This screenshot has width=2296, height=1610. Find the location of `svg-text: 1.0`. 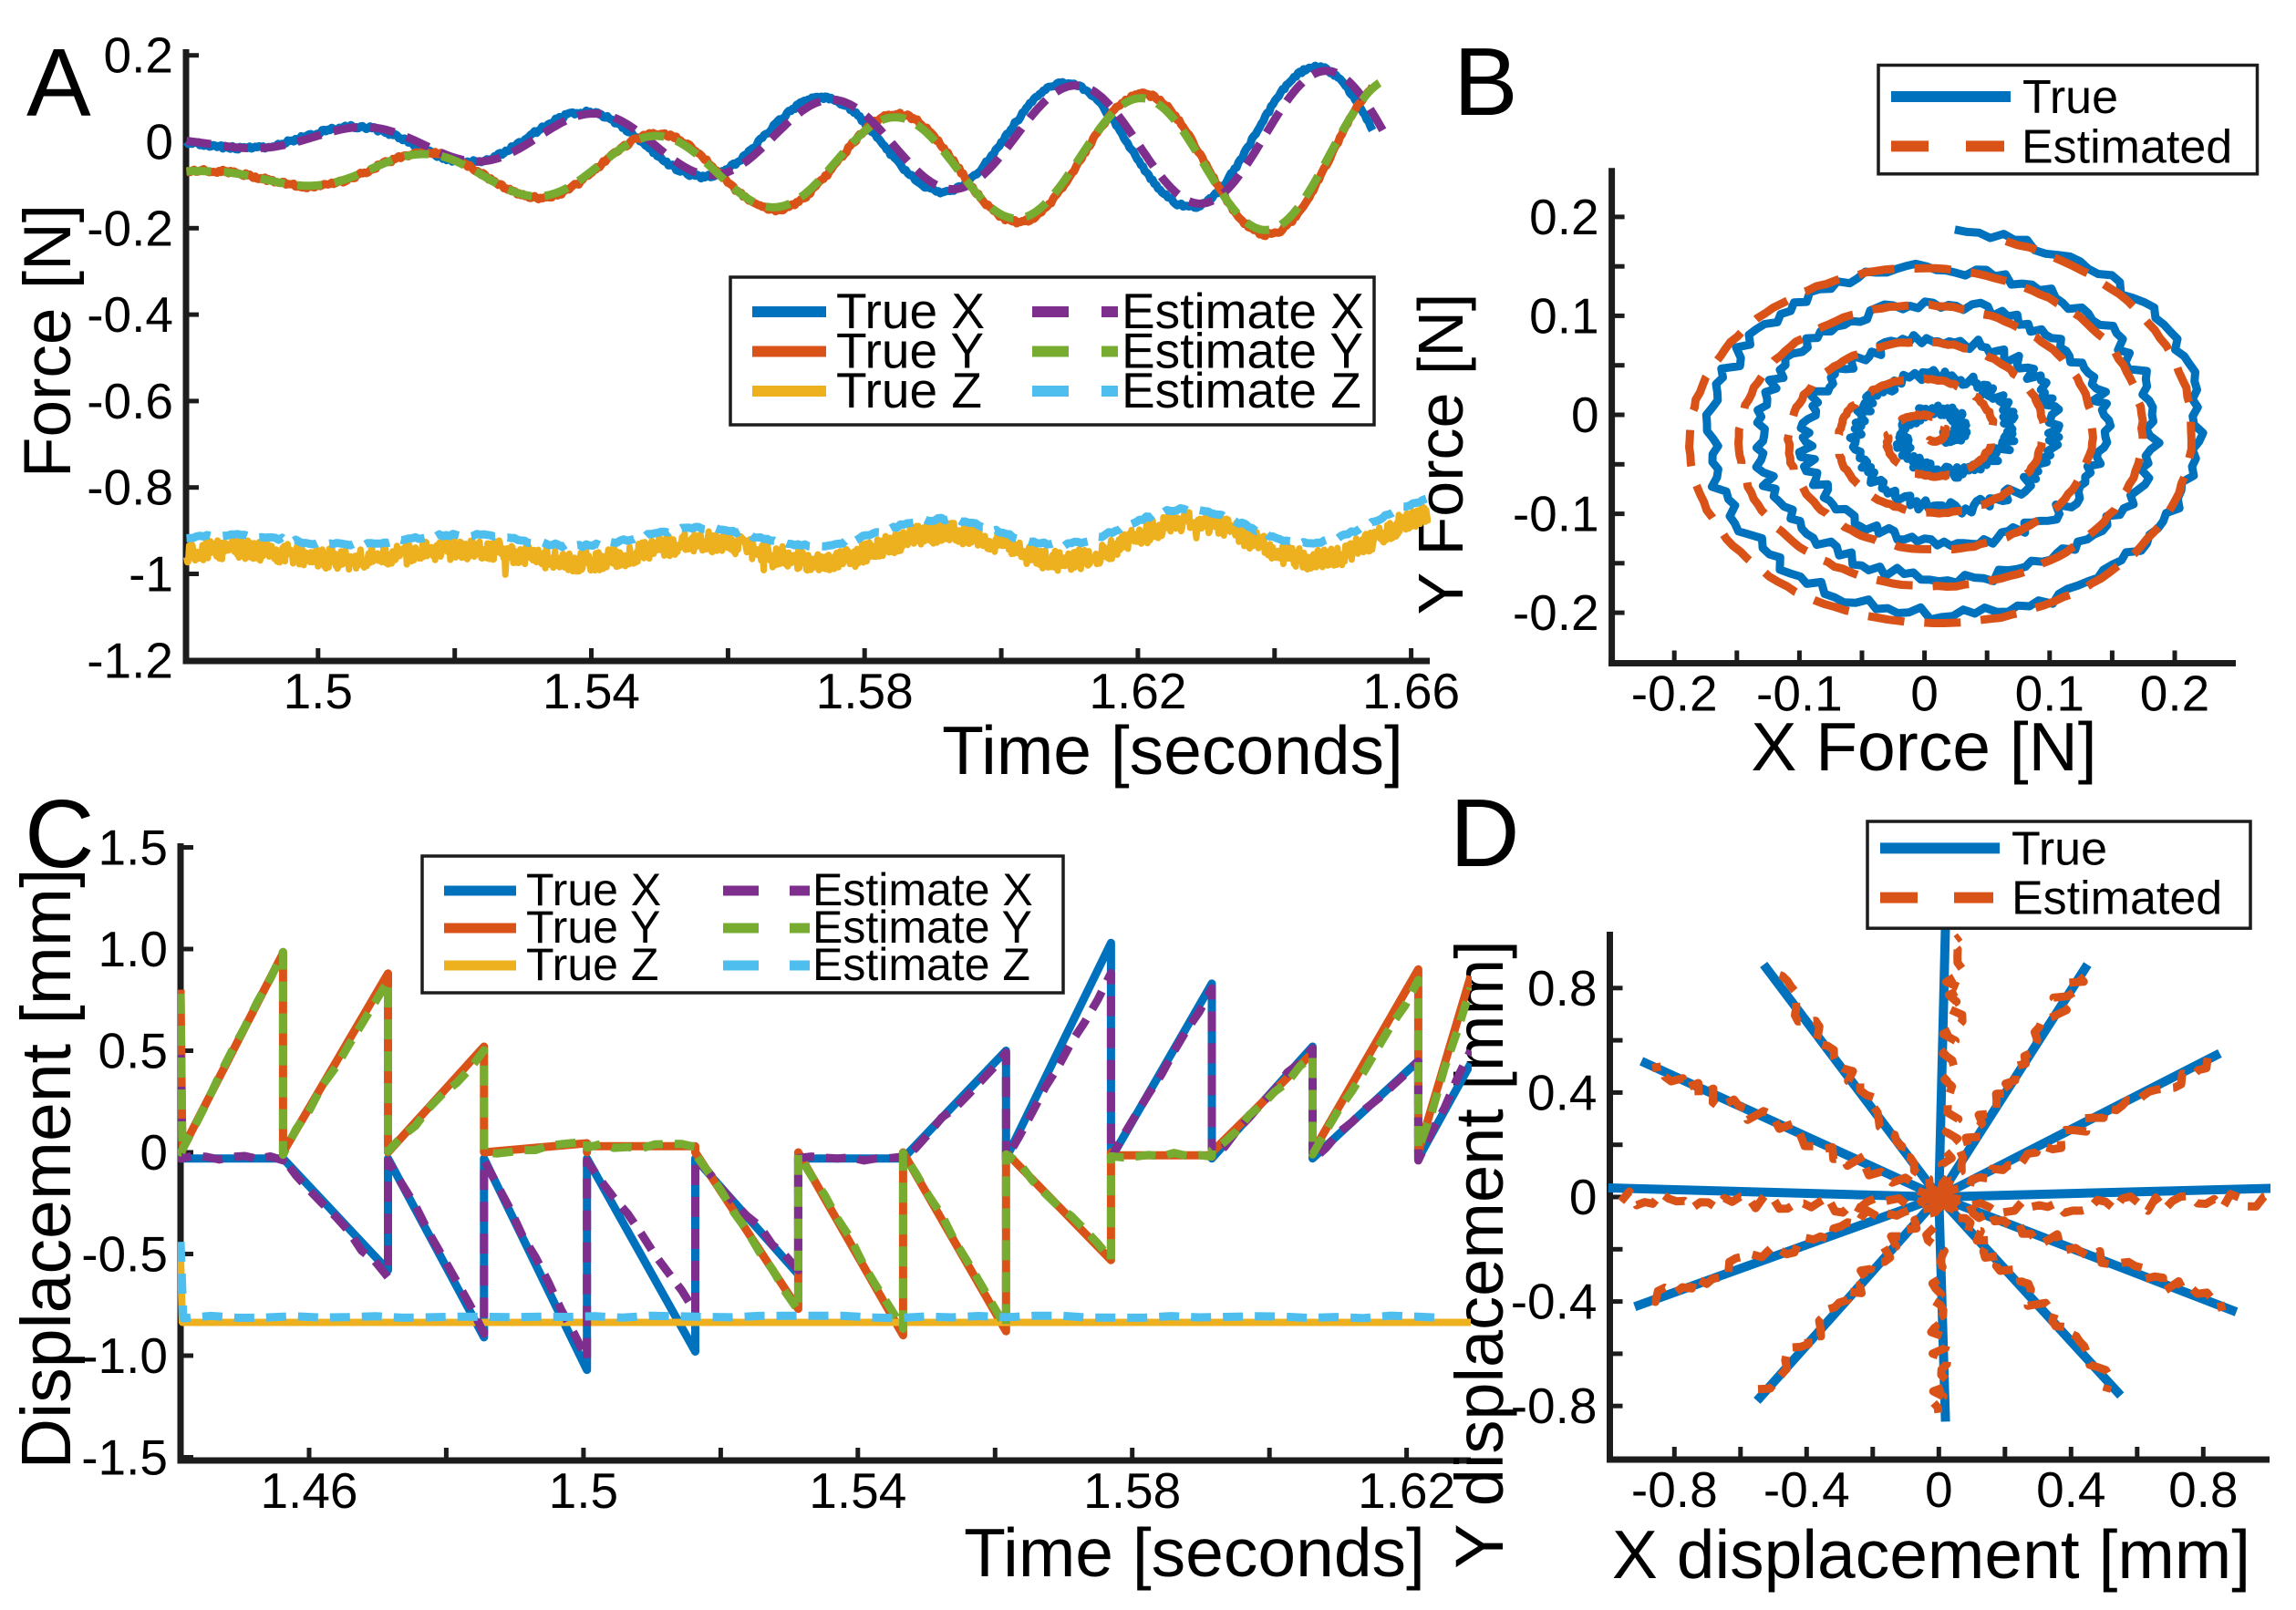

svg-text: 1.0 is located at coordinates (133, 949).